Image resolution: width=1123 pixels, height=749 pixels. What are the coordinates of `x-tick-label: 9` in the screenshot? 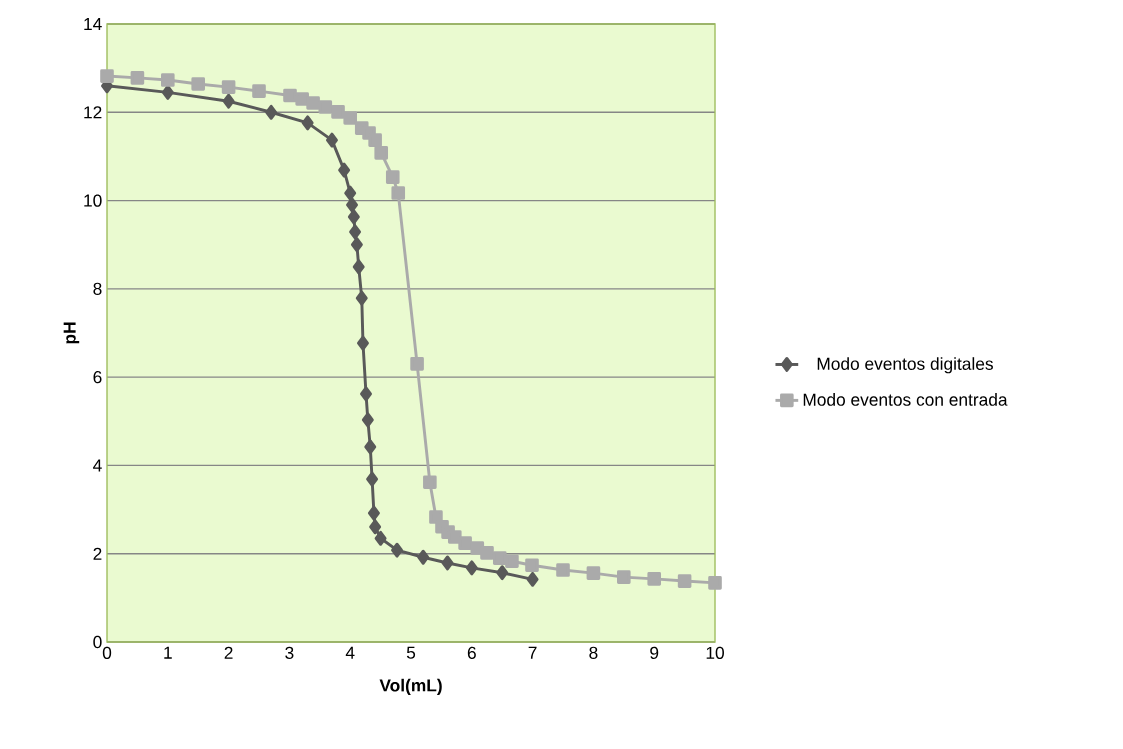 It's located at (654, 652).